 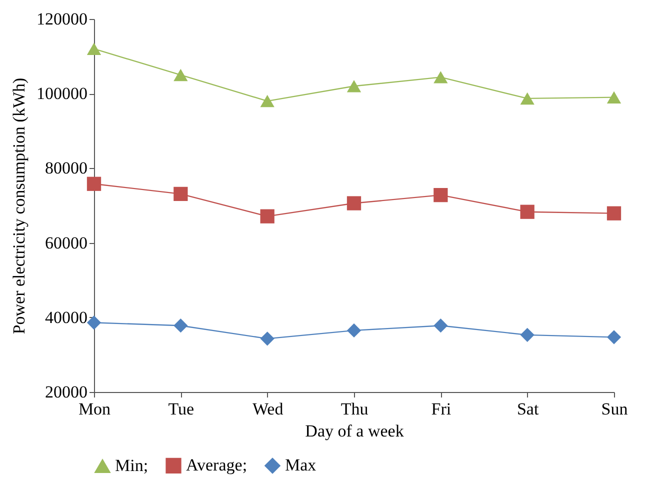 What do you see at coordinates (66, 242) in the screenshot?
I see `y-tick-label: 60000` at bounding box center [66, 242].